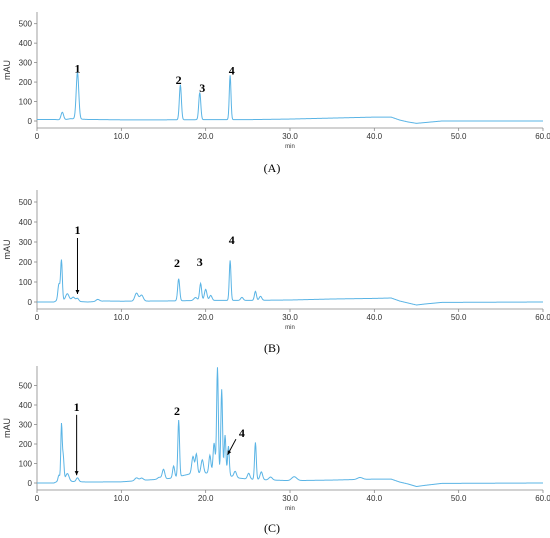 This screenshot has width=550, height=538. I want to click on panel-label: (C), so click(272, 528).